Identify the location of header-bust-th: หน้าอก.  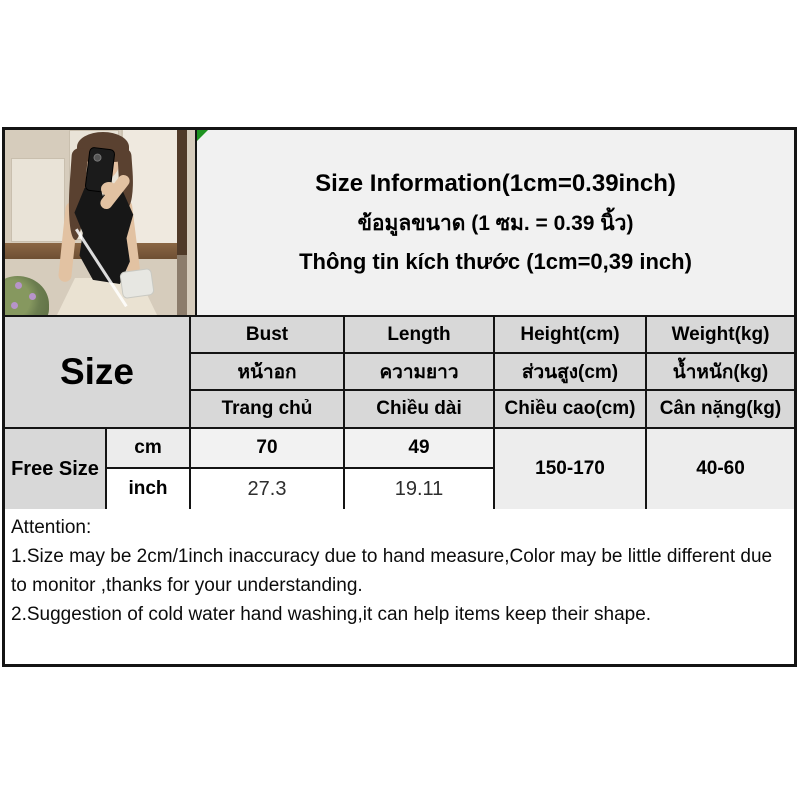
(267, 371).